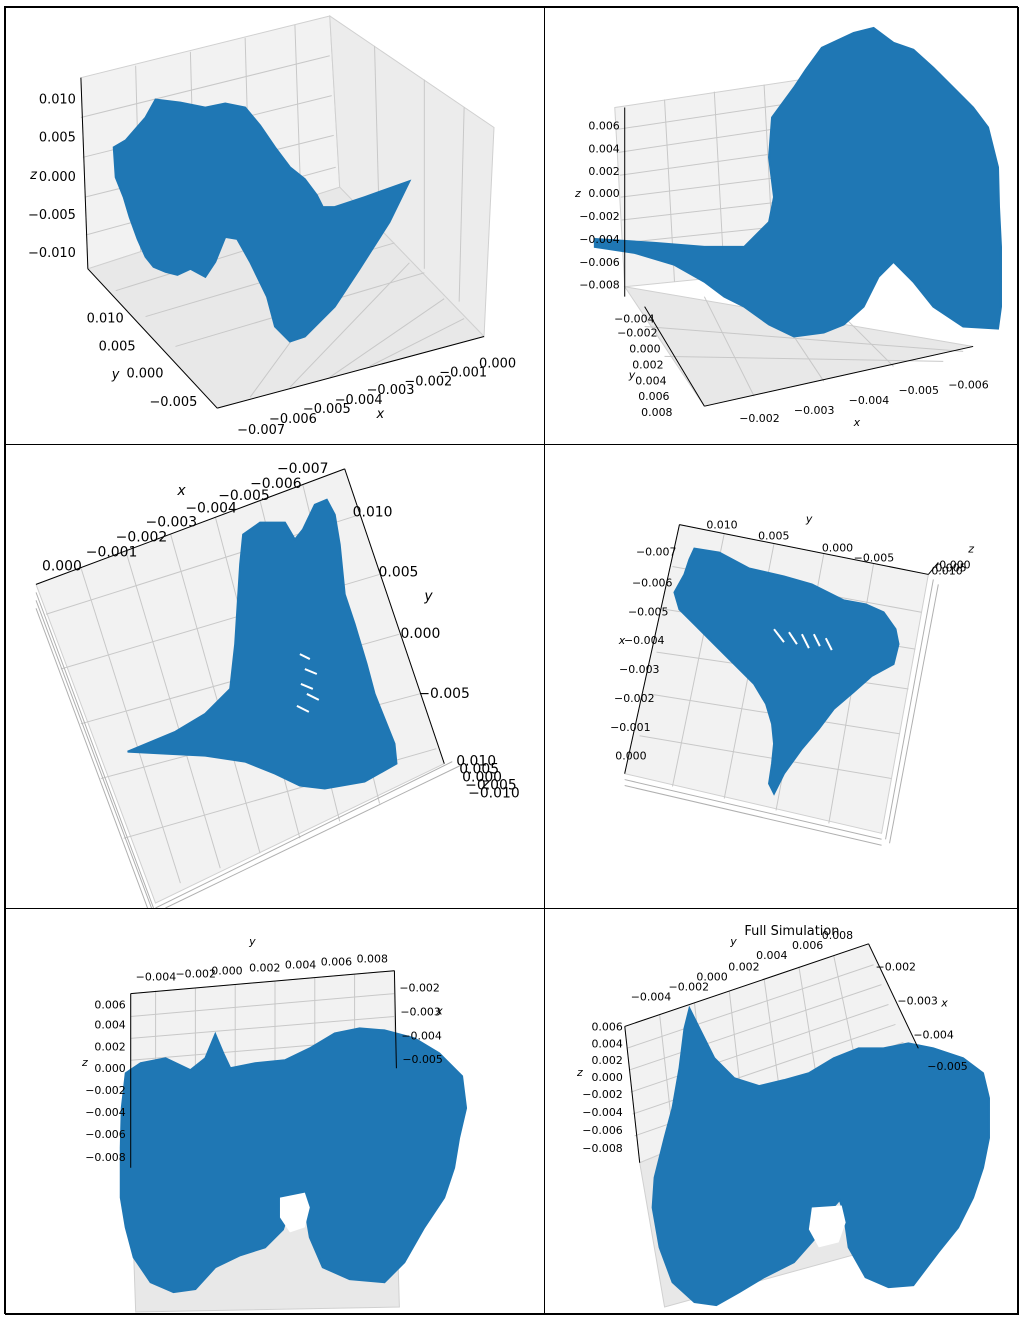  I want to click on x-tick: −0.003, so click(420, 1011).